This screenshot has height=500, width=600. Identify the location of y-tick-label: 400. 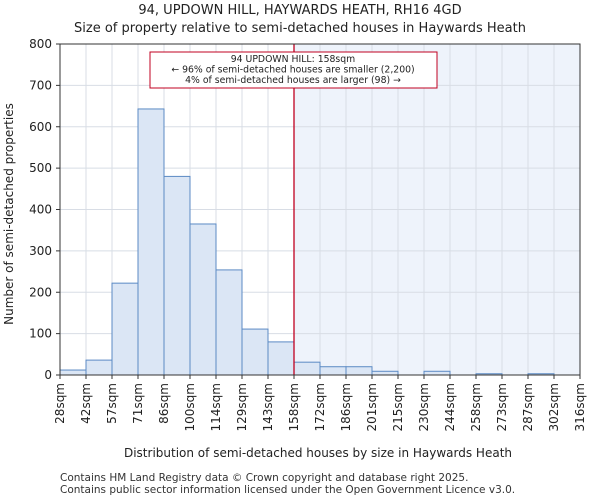
(40, 210).